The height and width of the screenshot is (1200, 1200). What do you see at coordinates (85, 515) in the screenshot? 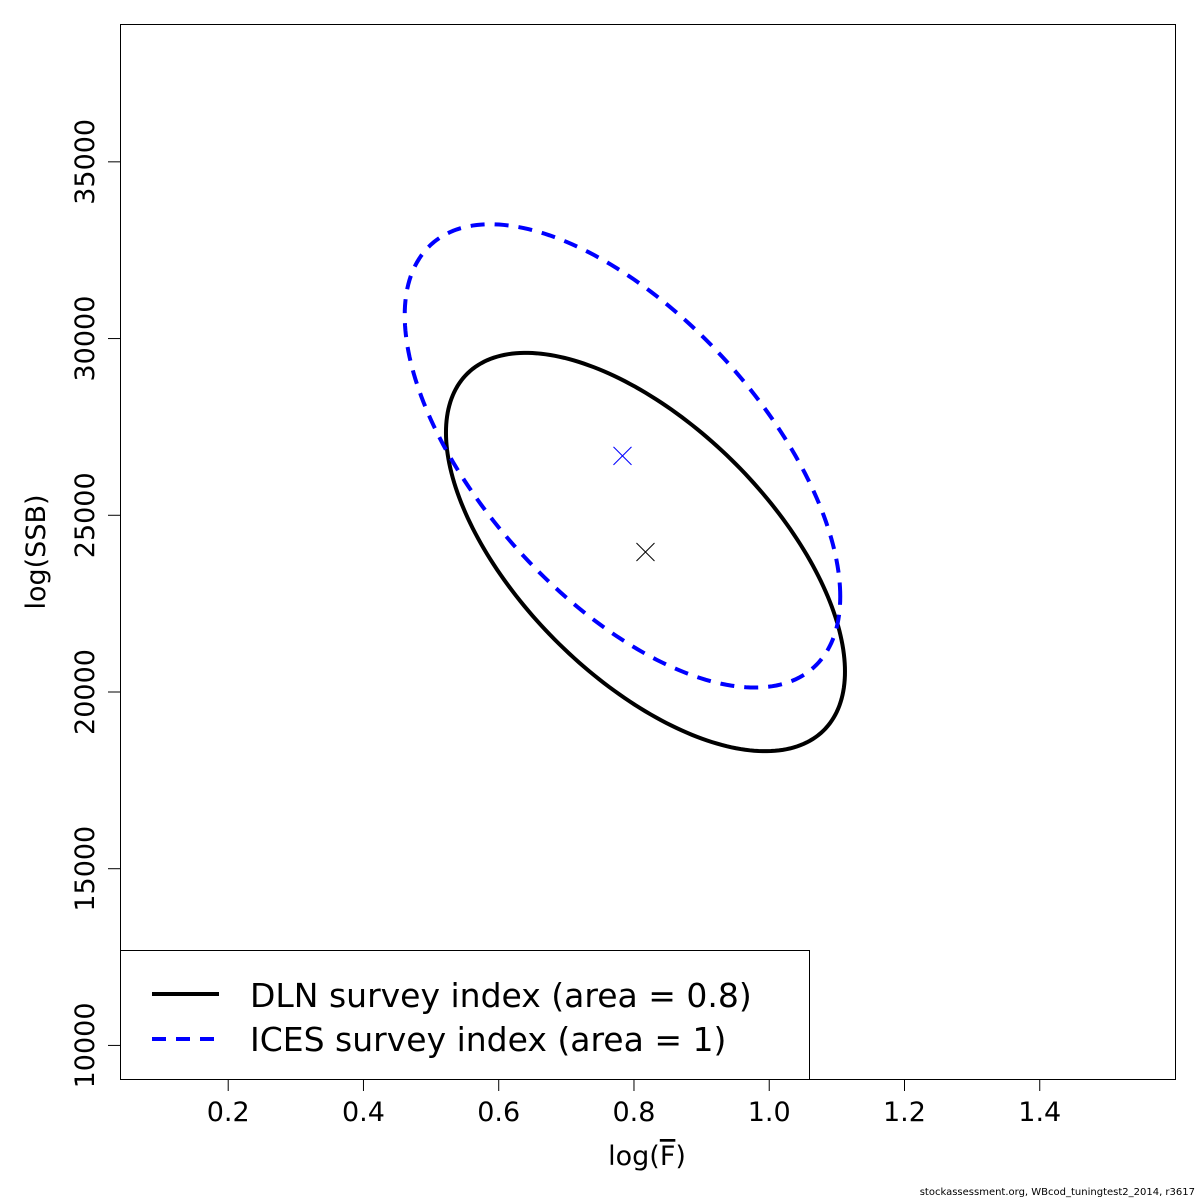
I see `y-tick-label: 25000` at bounding box center [85, 515].